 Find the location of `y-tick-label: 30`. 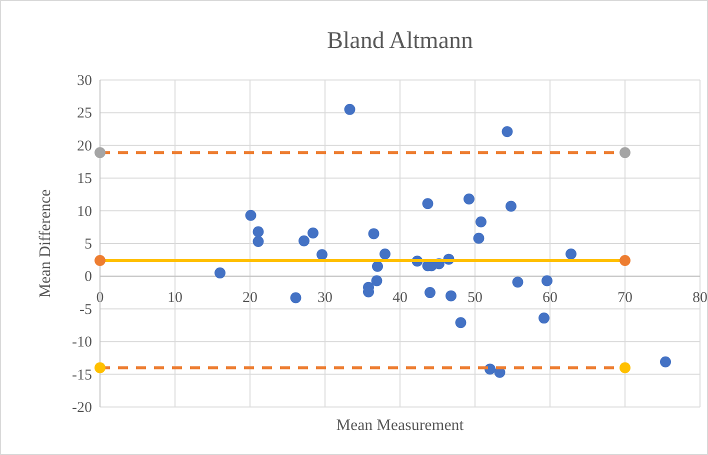

y-tick-label: 30 is located at coordinates (84, 81).